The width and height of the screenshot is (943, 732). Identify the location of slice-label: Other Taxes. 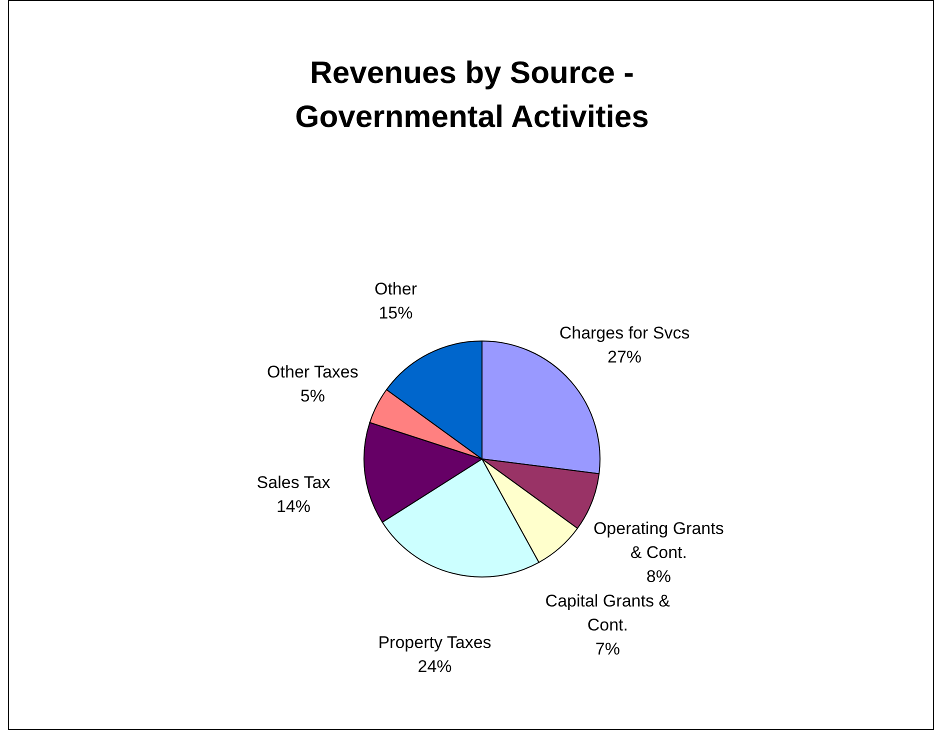
(312, 372).